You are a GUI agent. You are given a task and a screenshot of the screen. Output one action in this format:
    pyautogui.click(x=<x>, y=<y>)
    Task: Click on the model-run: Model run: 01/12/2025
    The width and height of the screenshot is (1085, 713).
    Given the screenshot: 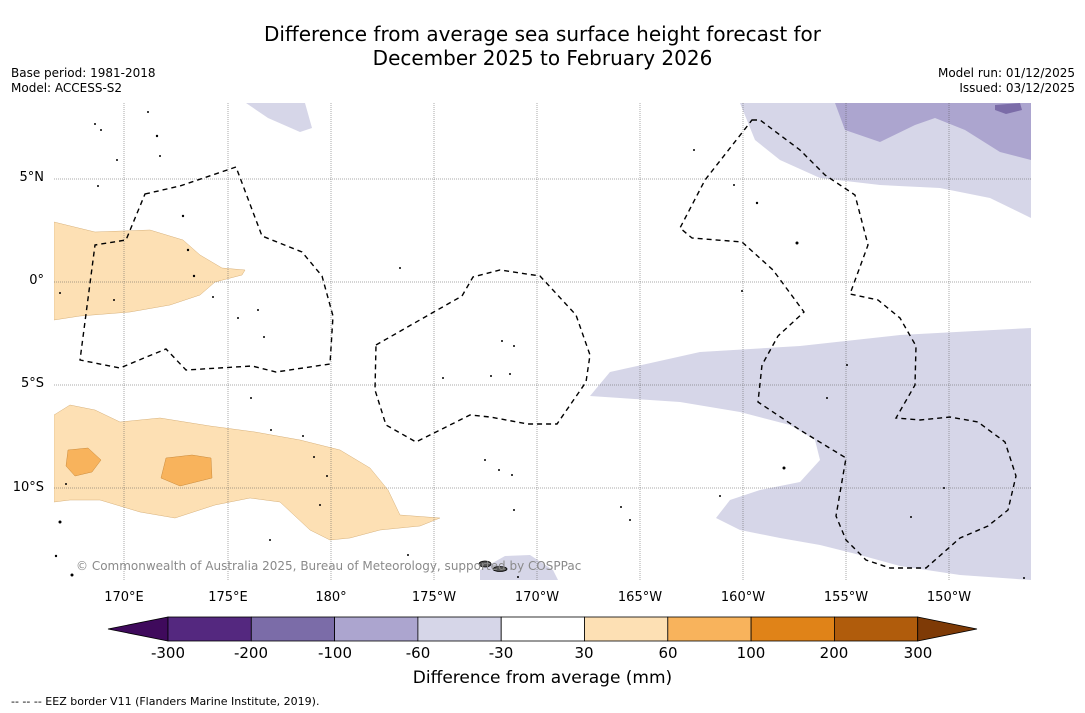 What is the action you would take?
    pyautogui.click(x=1006, y=73)
    